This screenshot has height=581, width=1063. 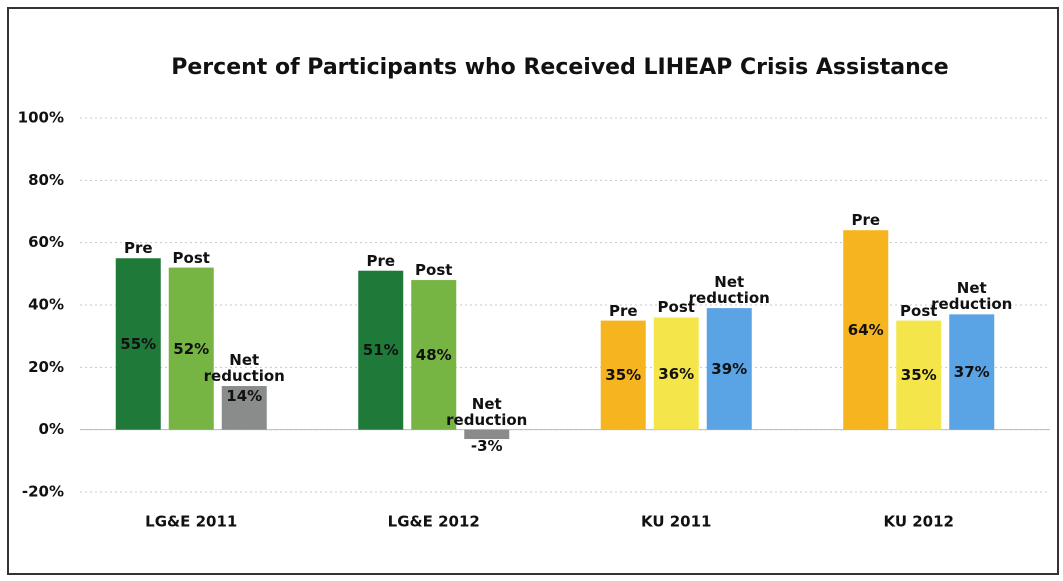 What do you see at coordinates (46, 180) in the screenshot?
I see `y-tick-label: 80%` at bounding box center [46, 180].